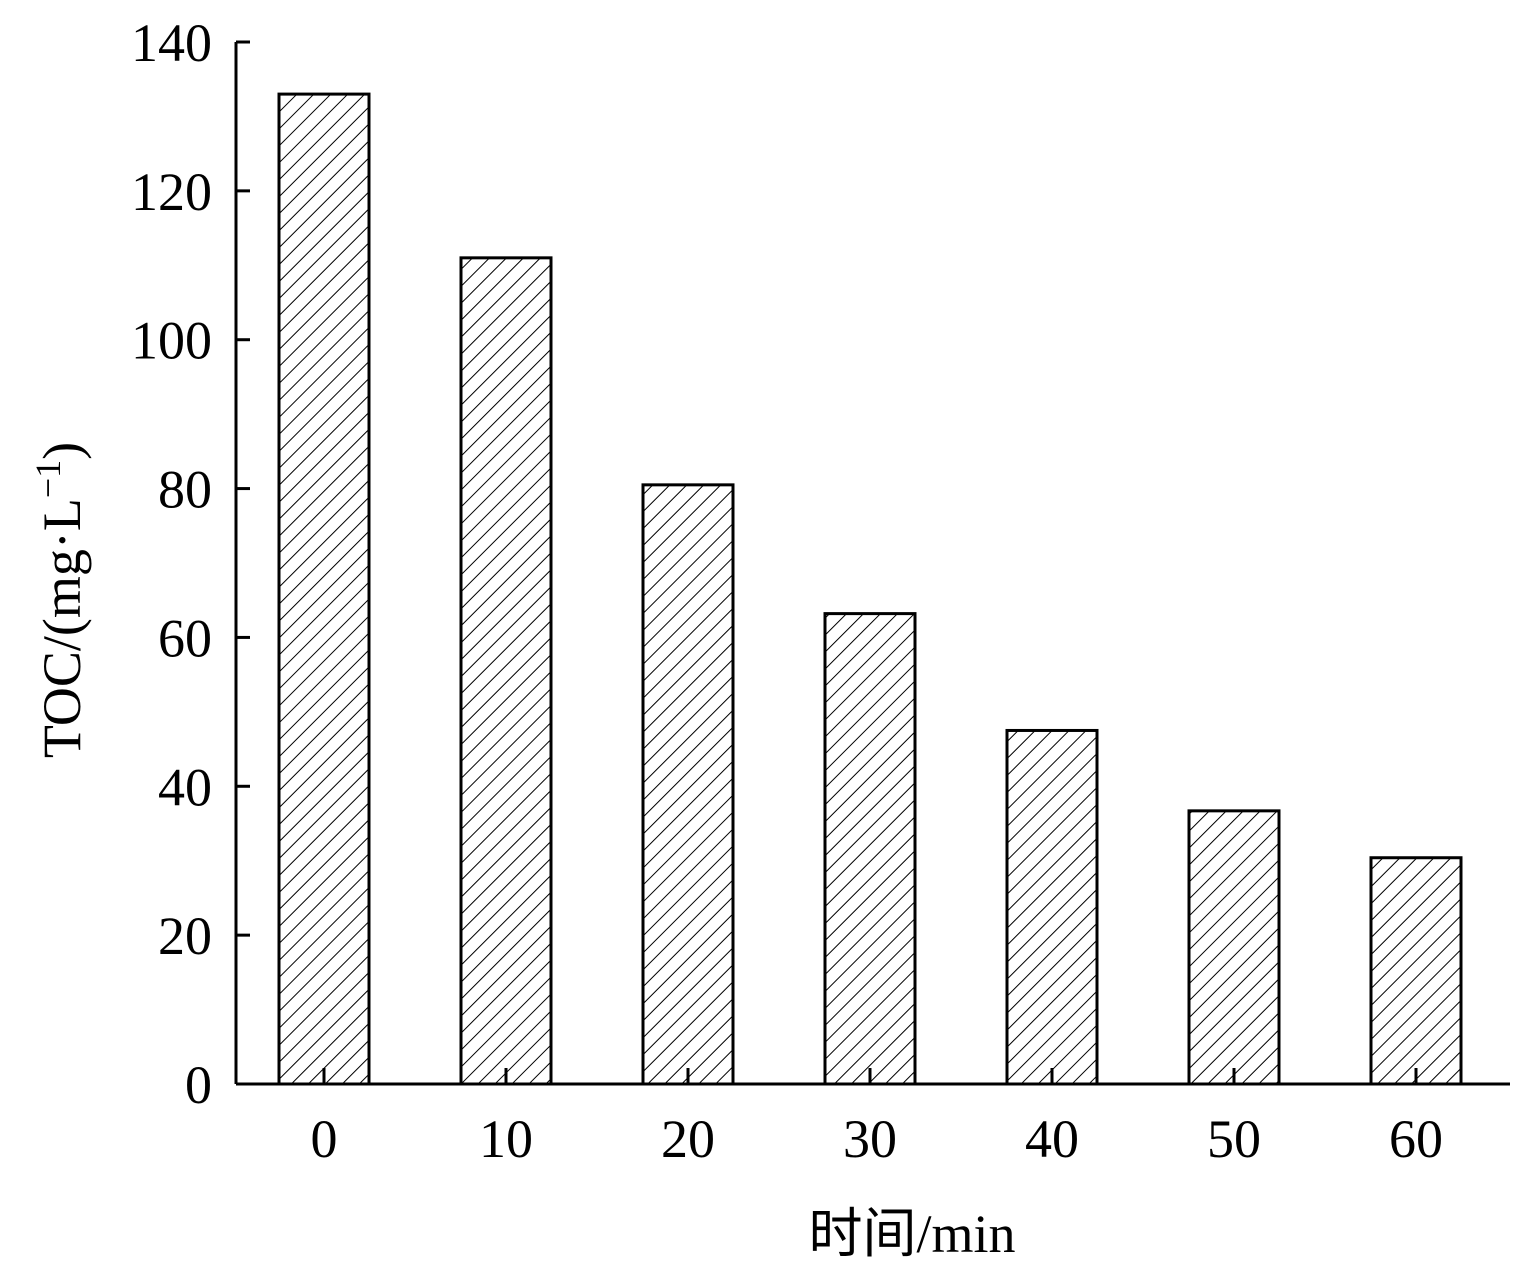 The width and height of the screenshot is (1532, 1278). I want to click on x-tick-label-60: 60, so click(1416, 1139).